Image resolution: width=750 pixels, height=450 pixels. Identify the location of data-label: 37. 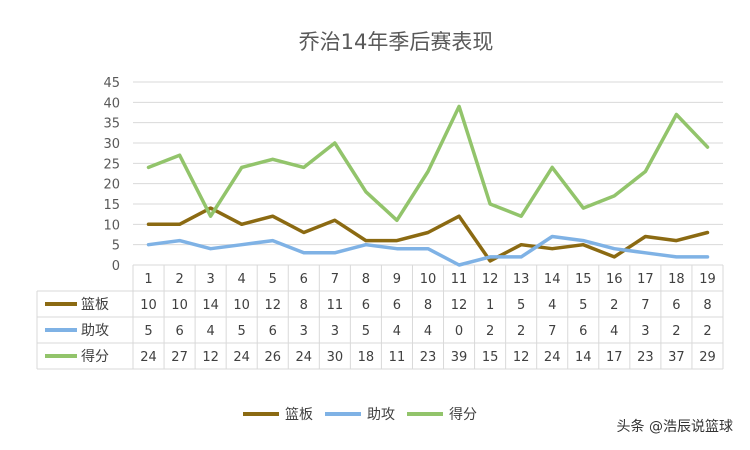
(676, 357).